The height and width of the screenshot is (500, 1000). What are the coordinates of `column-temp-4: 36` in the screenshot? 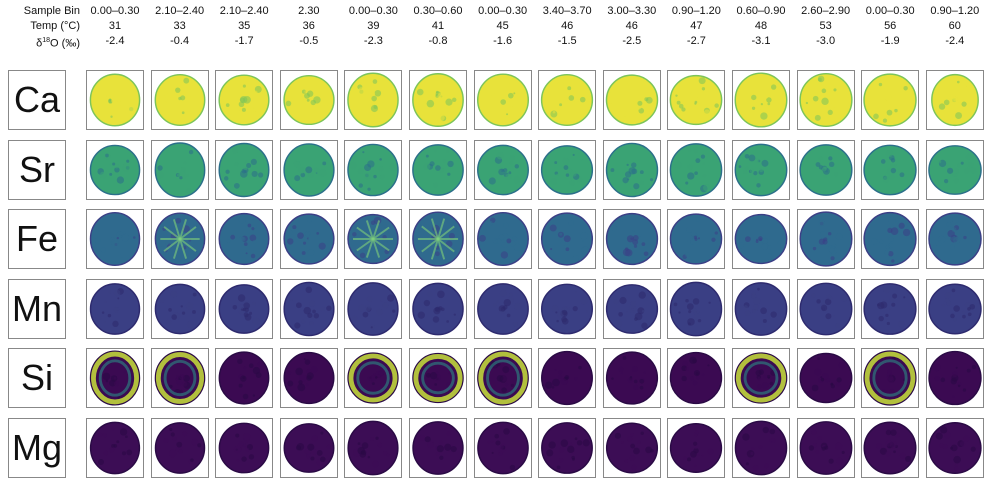 It's located at (308, 26).